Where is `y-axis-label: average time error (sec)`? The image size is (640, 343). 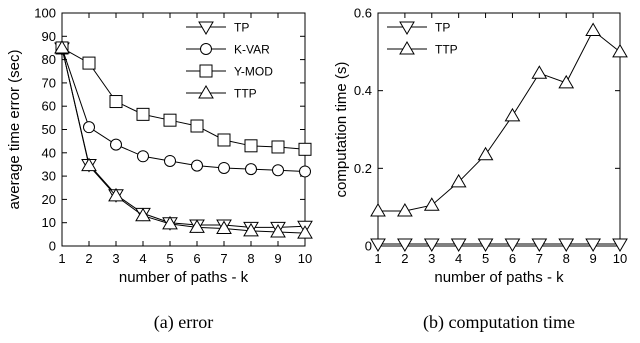 y-axis-label: average time error (sec) is located at coordinates (14, 129).